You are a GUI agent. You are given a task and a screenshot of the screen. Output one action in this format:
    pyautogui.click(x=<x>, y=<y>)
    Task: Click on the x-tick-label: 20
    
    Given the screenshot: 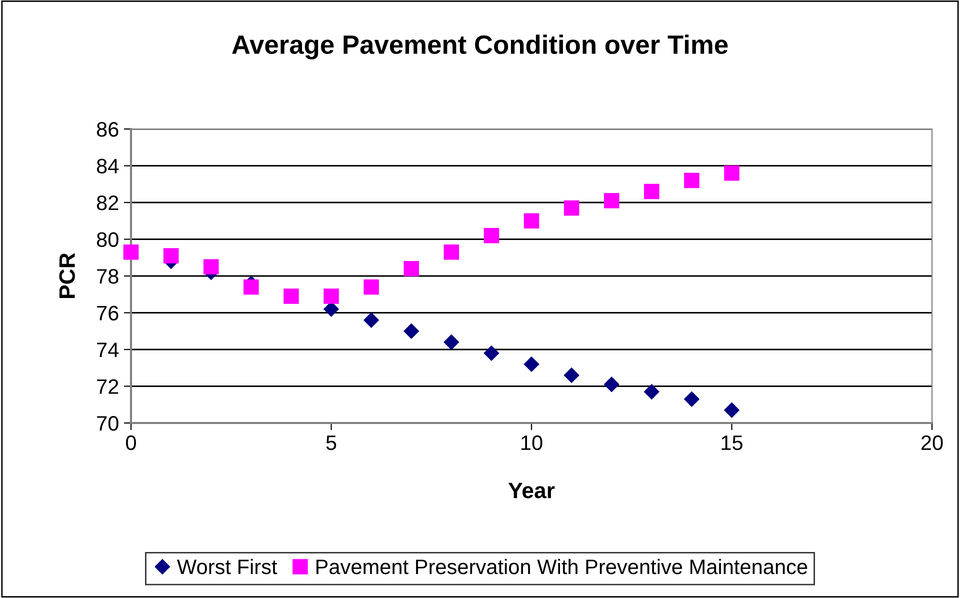 What is the action you would take?
    pyautogui.click(x=932, y=442)
    